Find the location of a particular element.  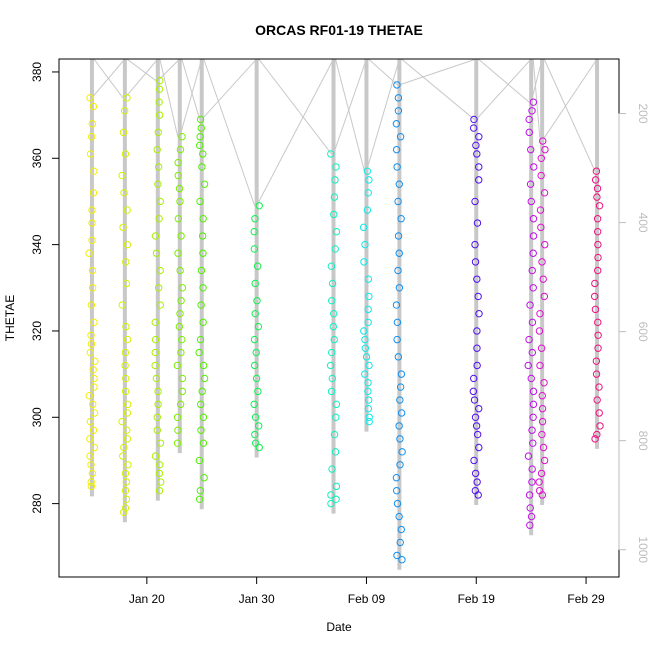

secondary-y-axis: 200 400 600 800 1000 is located at coordinates (634, 333).